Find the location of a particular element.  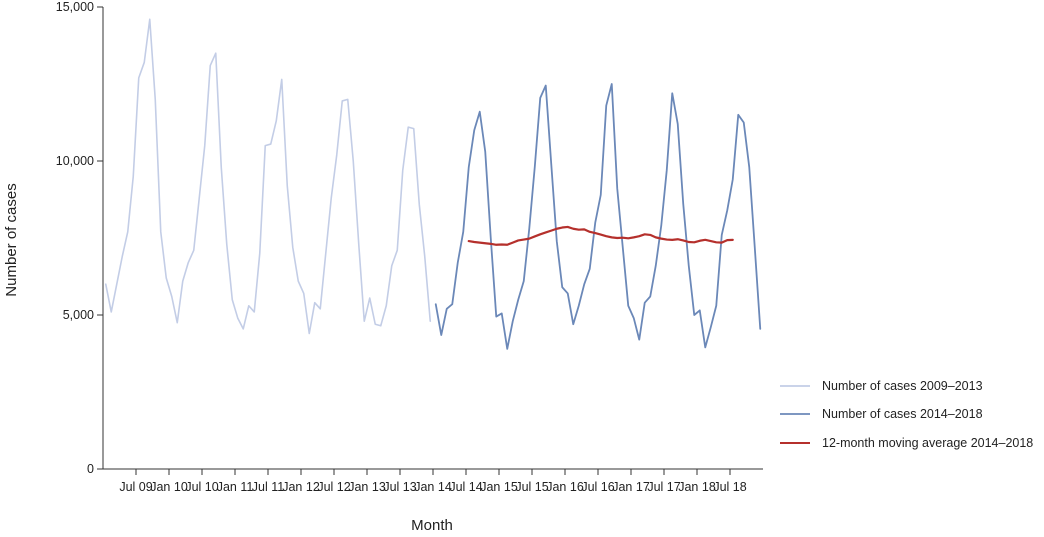

x-tick-label: Jan 17 is located at coordinates (631, 487).